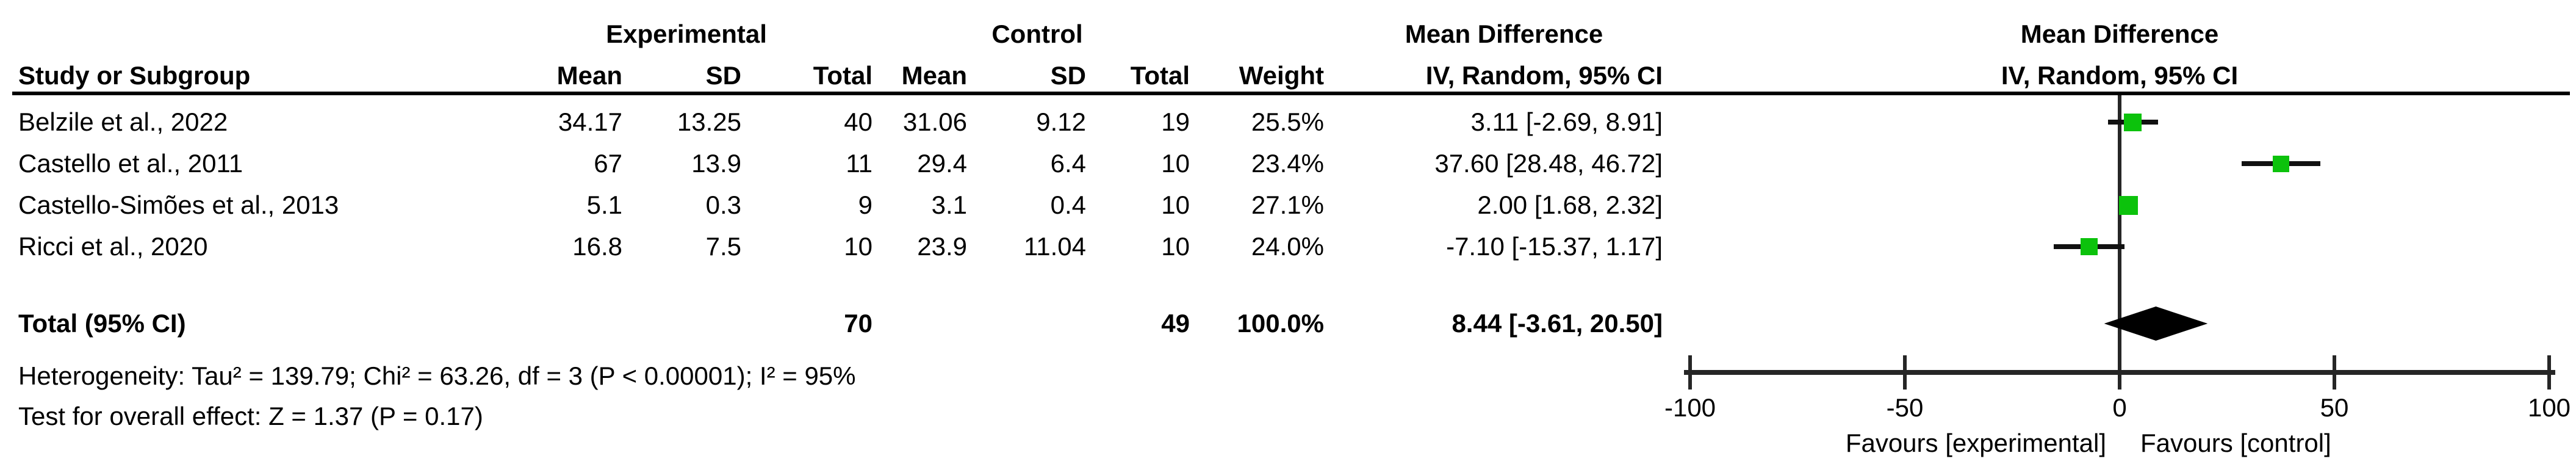 Image resolution: width=2576 pixels, height=464 pixels. Describe the element at coordinates (723, 75) in the screenshot. I see `exp-sd-header: SD` at that location.